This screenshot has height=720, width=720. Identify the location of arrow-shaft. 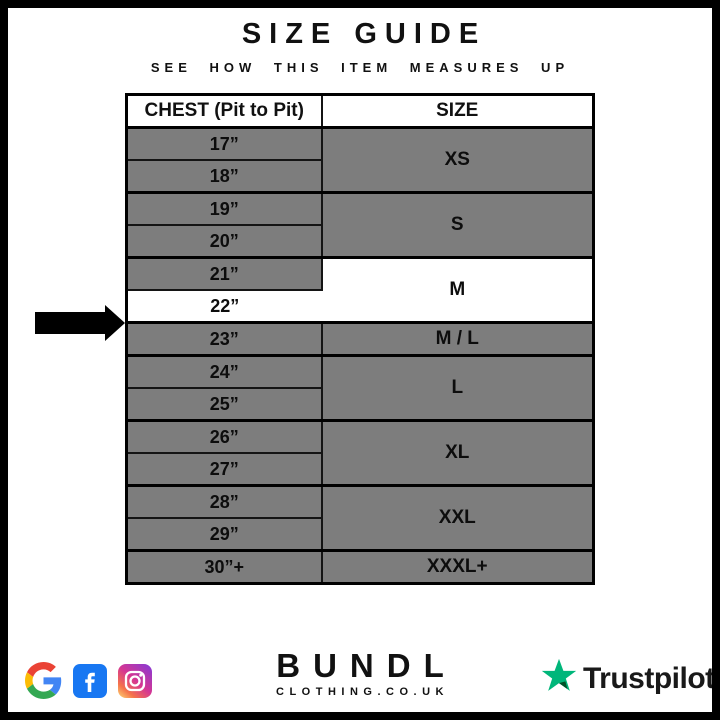
(70, 323).